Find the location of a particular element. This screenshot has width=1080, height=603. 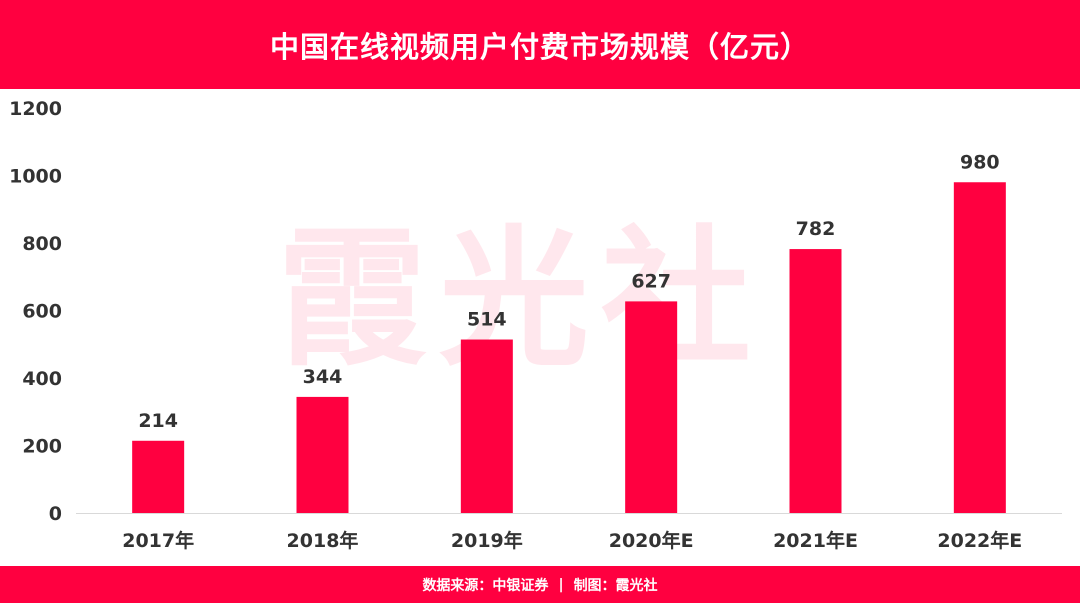

bar-value-label: 980 is located at coordinates (980, 162).